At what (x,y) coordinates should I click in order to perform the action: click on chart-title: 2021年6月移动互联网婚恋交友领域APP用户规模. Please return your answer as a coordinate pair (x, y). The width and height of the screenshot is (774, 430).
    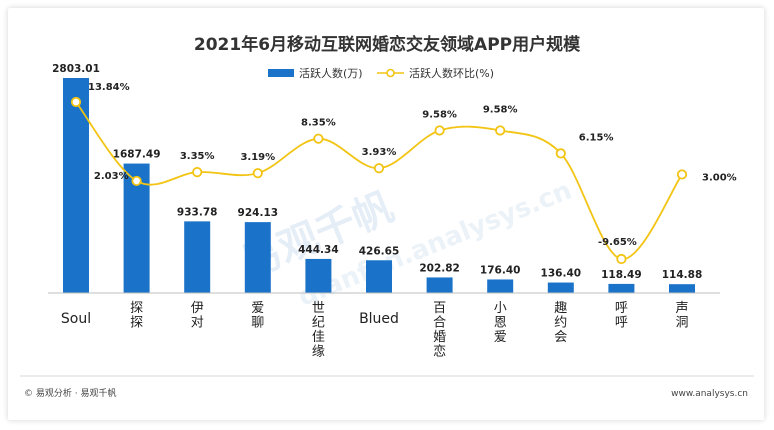
    Looking at the image, I should click on (387, 44).